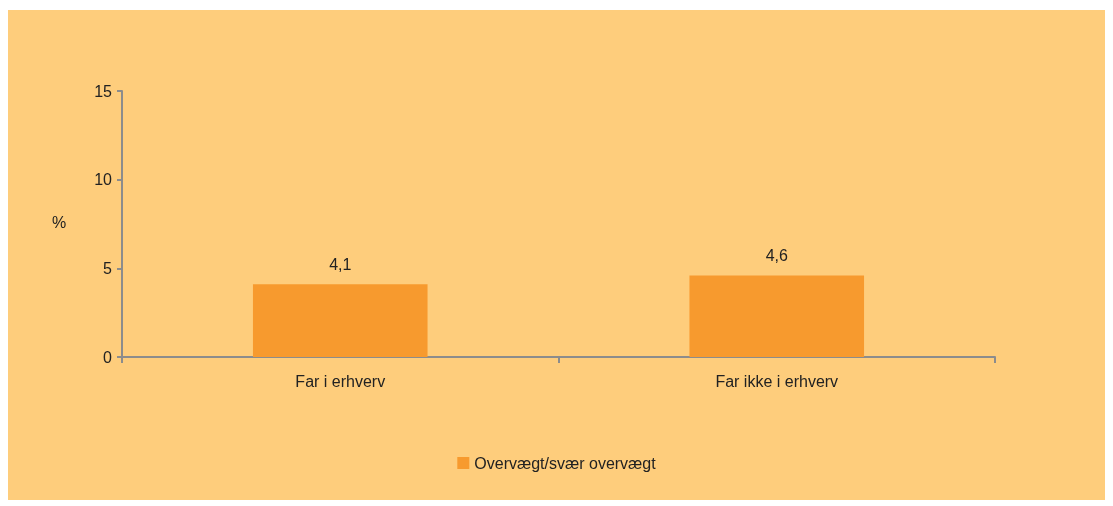 The image size is (1113, 506). Describe the element at coordinates (565, 463) in the screenshot. I see `legend-label: Overvægt/svær overvægt` at that location.